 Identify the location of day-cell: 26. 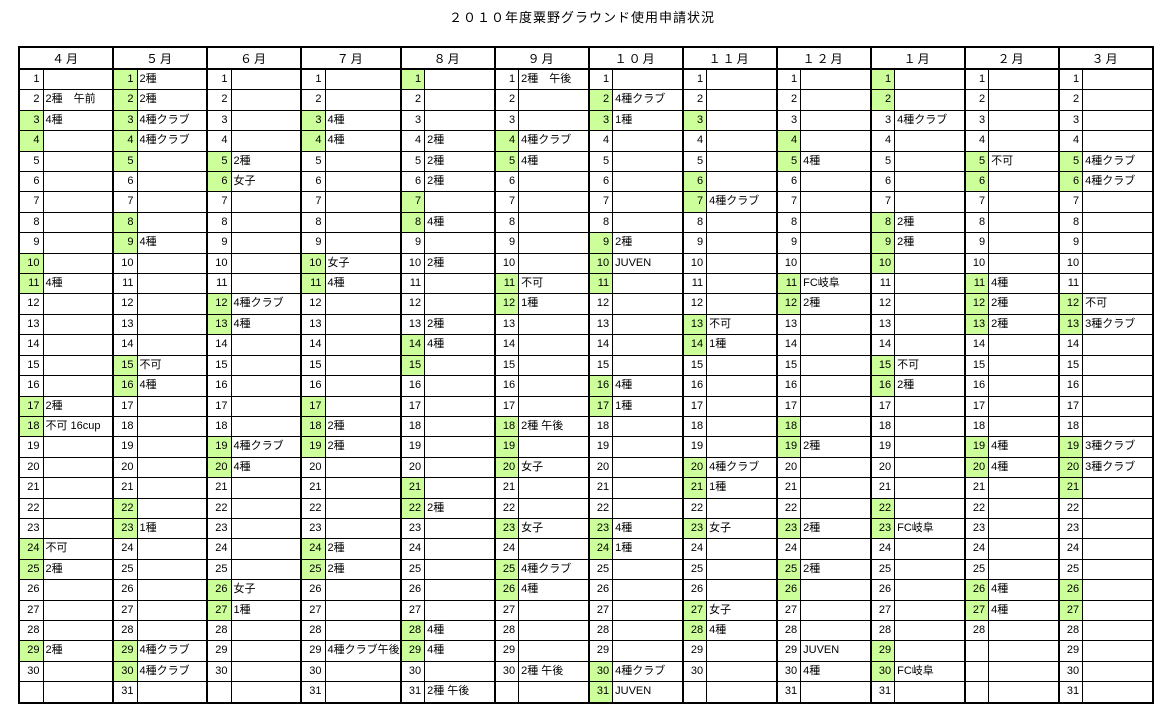
(1070, 590).